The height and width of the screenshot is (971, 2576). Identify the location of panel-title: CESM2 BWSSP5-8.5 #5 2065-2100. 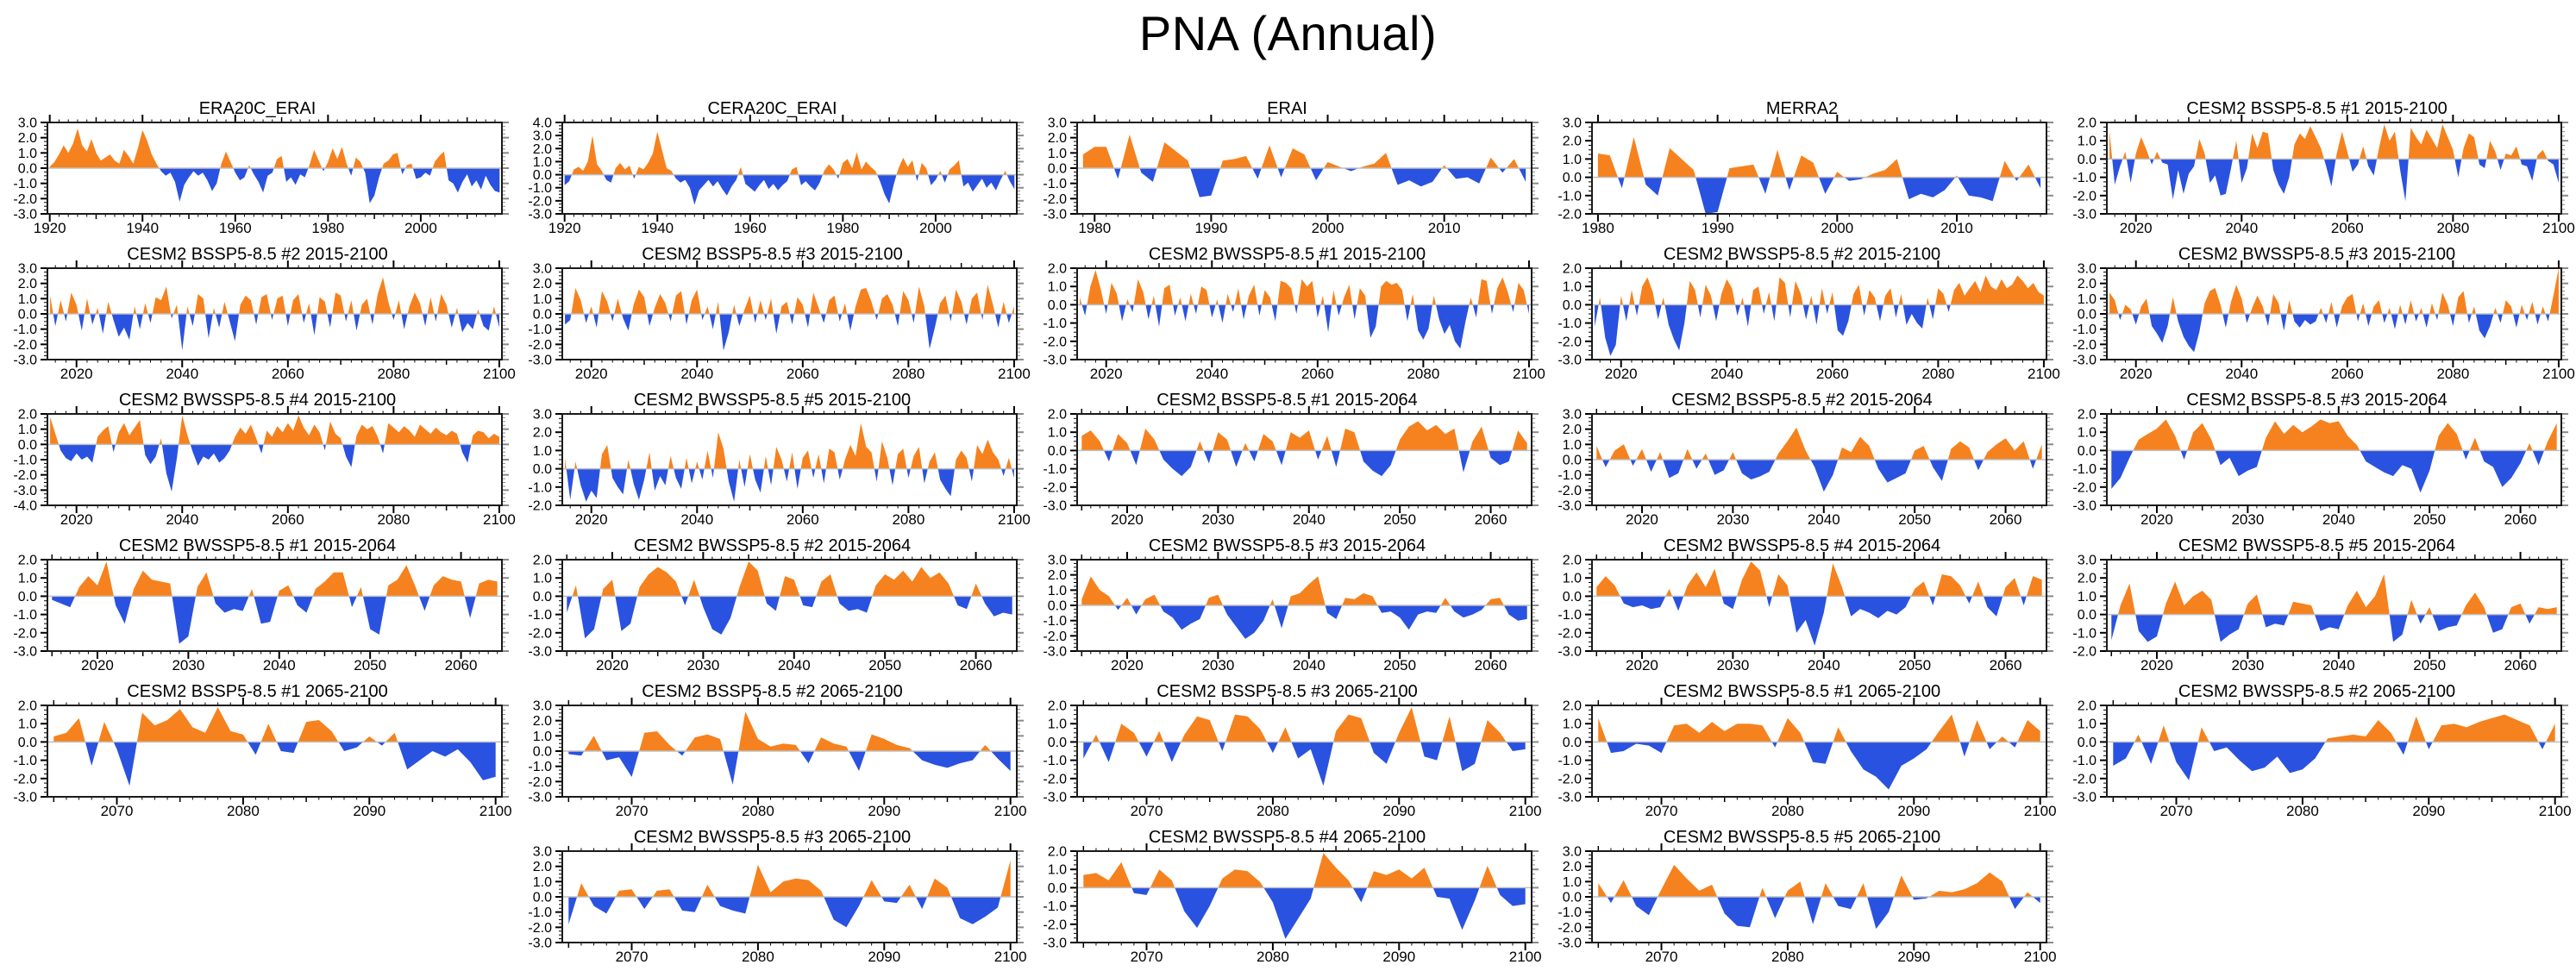
(1802, 837).